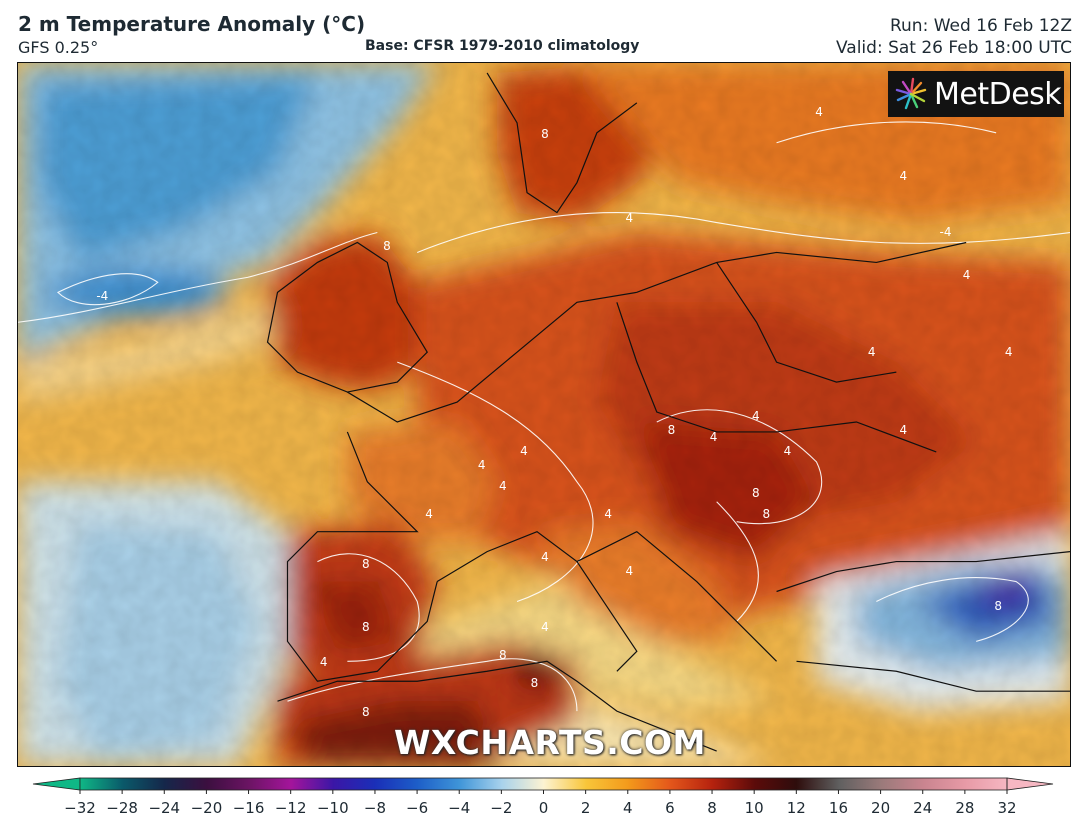 The width and height of the screenshot is (1088, 833). What do you see at coordinates (953, 48) in the screenshot?
I see `valid-time-label: Valid: Sat 26 Feb 18:00 UTC` at bounding box center [953, 48].